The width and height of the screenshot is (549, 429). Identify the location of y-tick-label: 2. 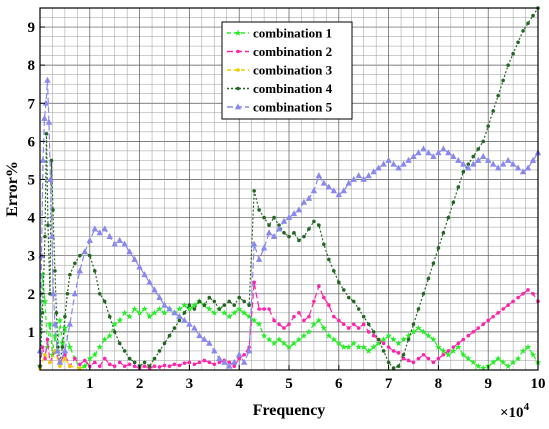
(32, 295).